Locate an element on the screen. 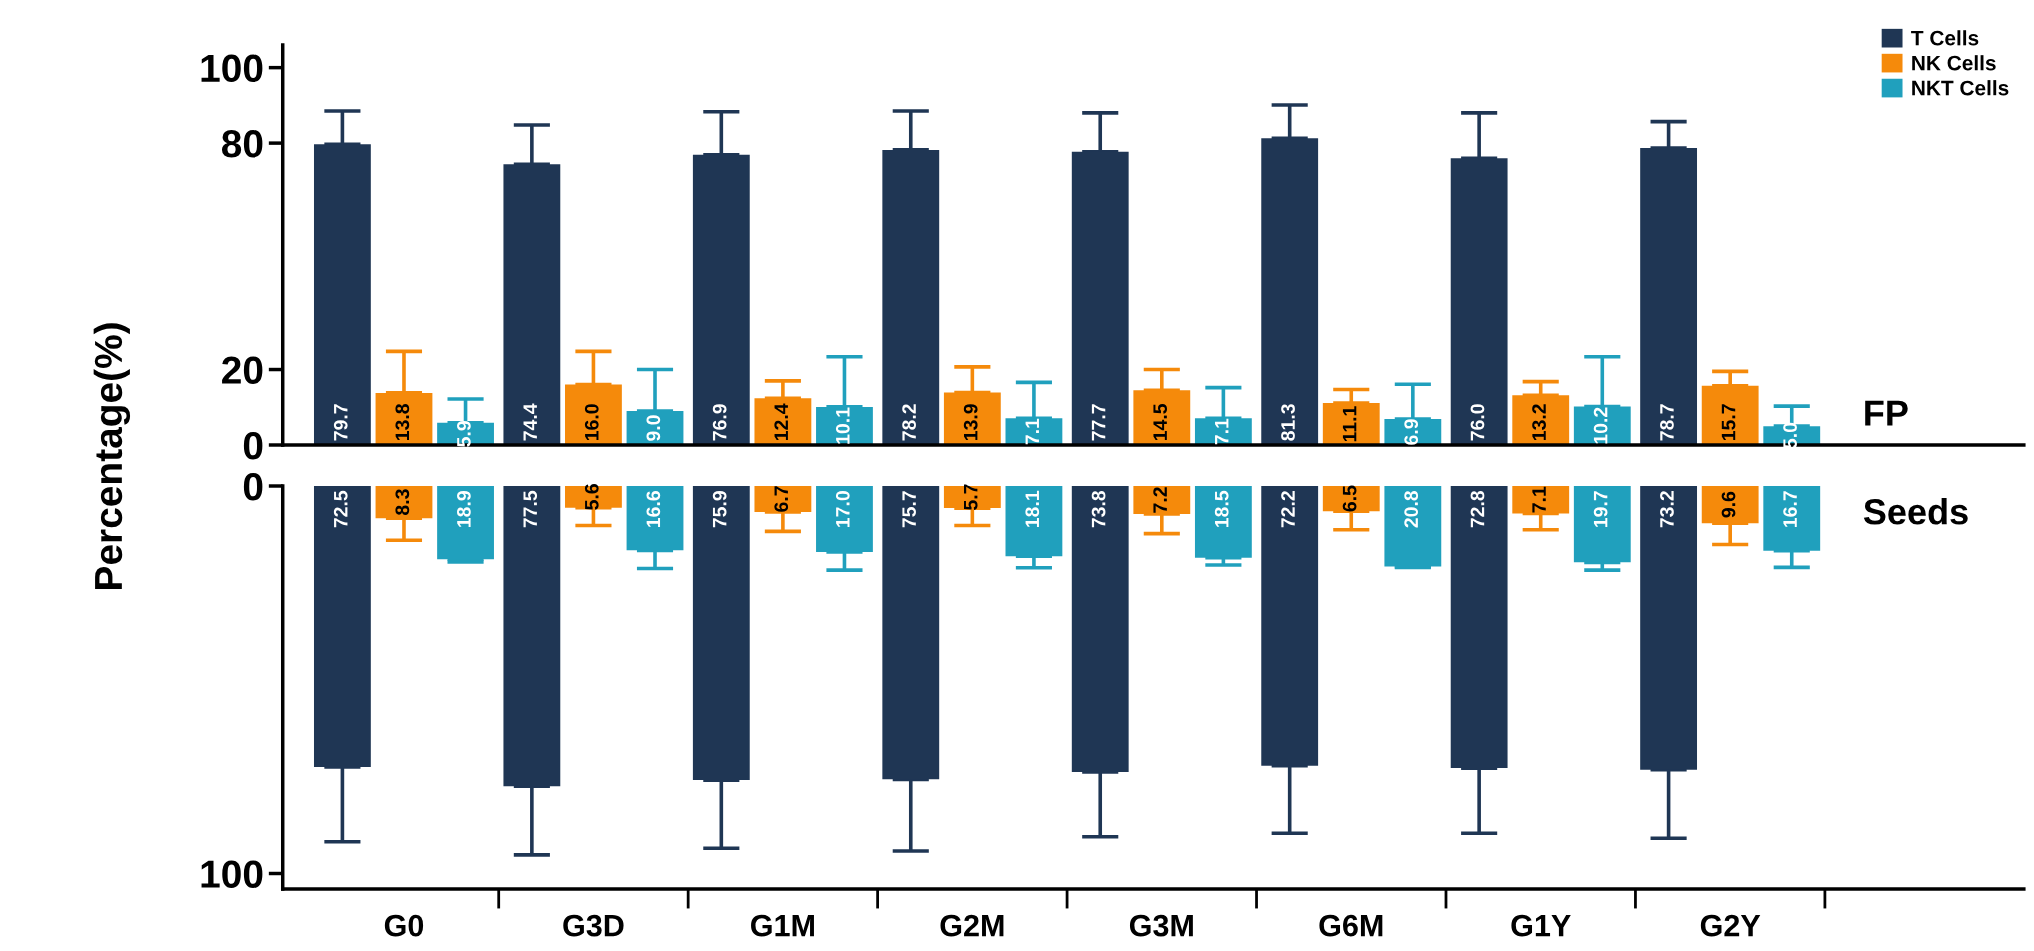 This screenshot has height=951, width=2034. data-label: 6.7 is located at coordinates (781, 499).